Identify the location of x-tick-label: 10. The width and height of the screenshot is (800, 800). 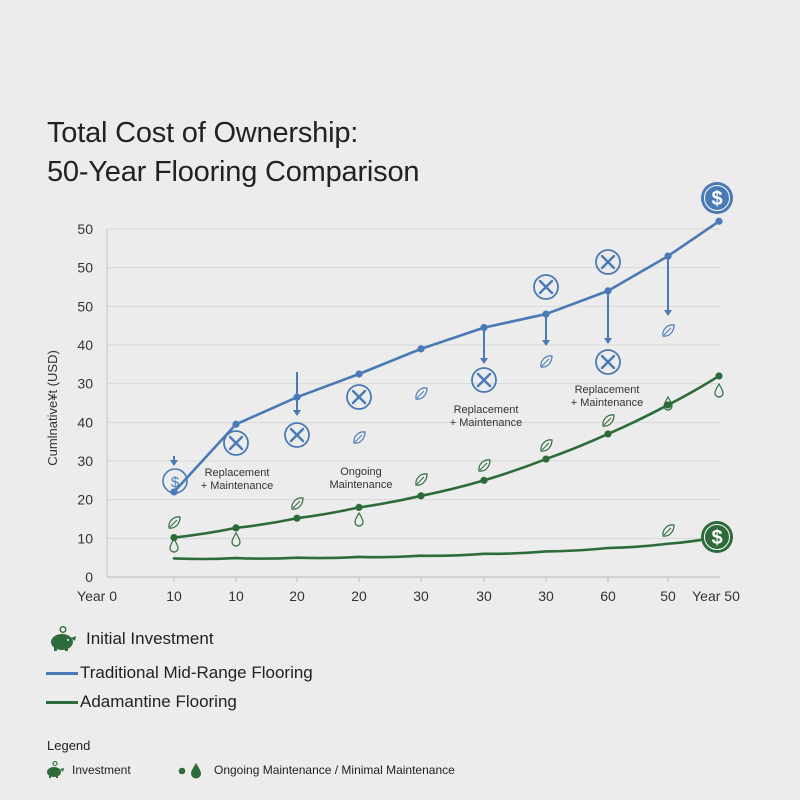
(236, 596).